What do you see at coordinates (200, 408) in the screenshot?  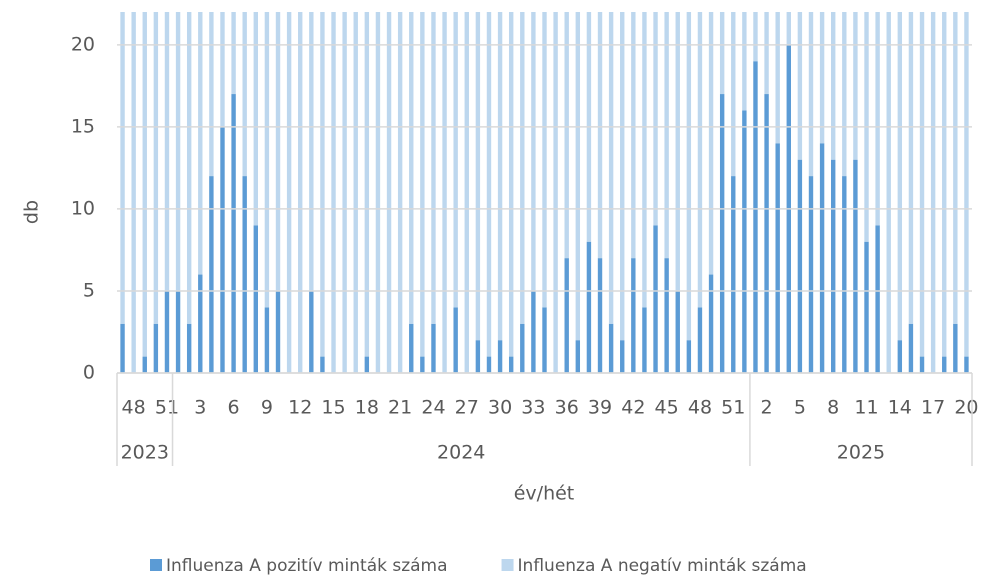 I see `x-tick-label: 3` at bounding box center [200, 408].